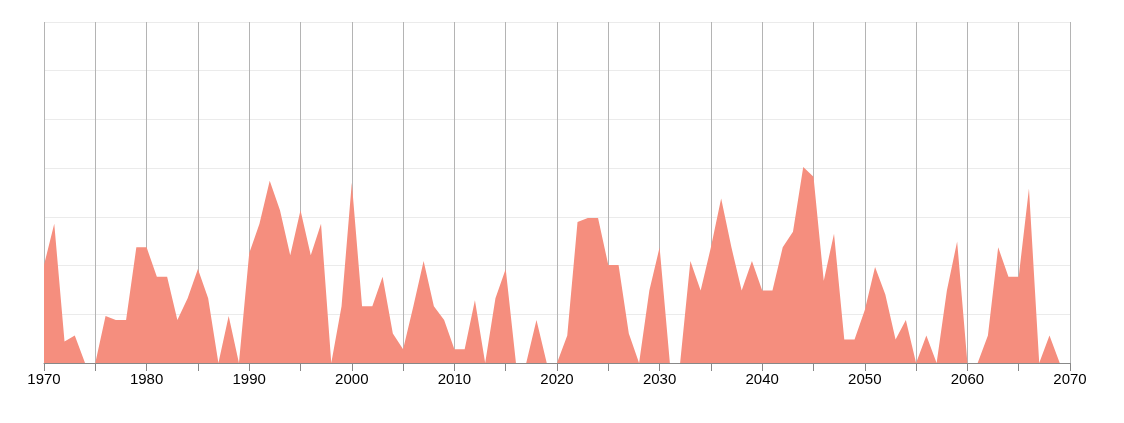 The image size is (1124, 423). Describe the element at coordinates (146, 378) in the screenshot. I see `x-tick-label: 1980` at that location.